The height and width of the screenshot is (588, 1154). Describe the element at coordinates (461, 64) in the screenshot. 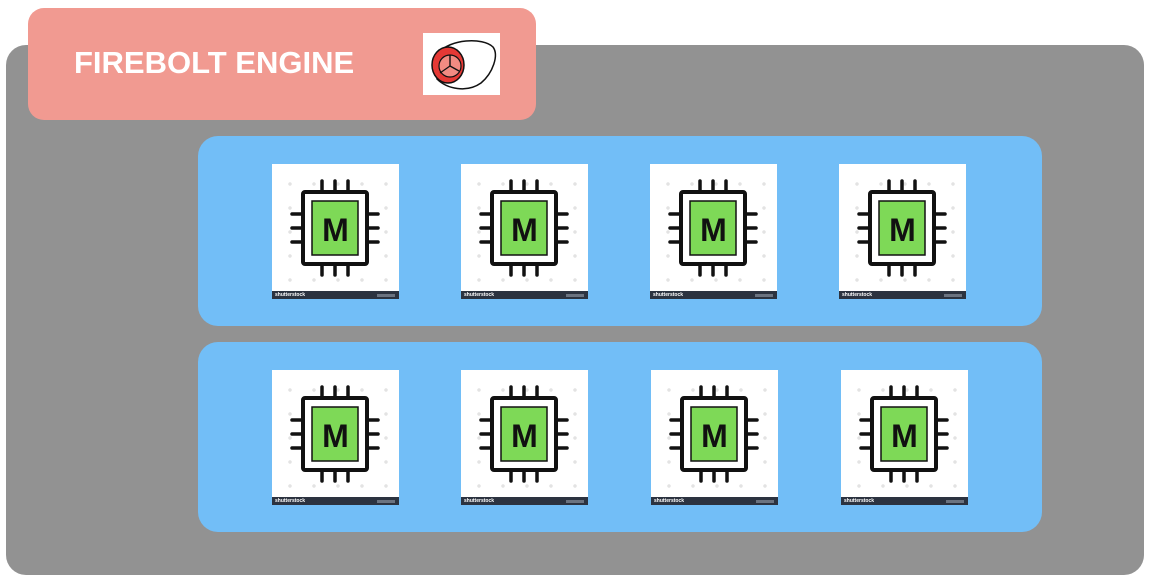

I see `firebolt-logo-icon` at that location.